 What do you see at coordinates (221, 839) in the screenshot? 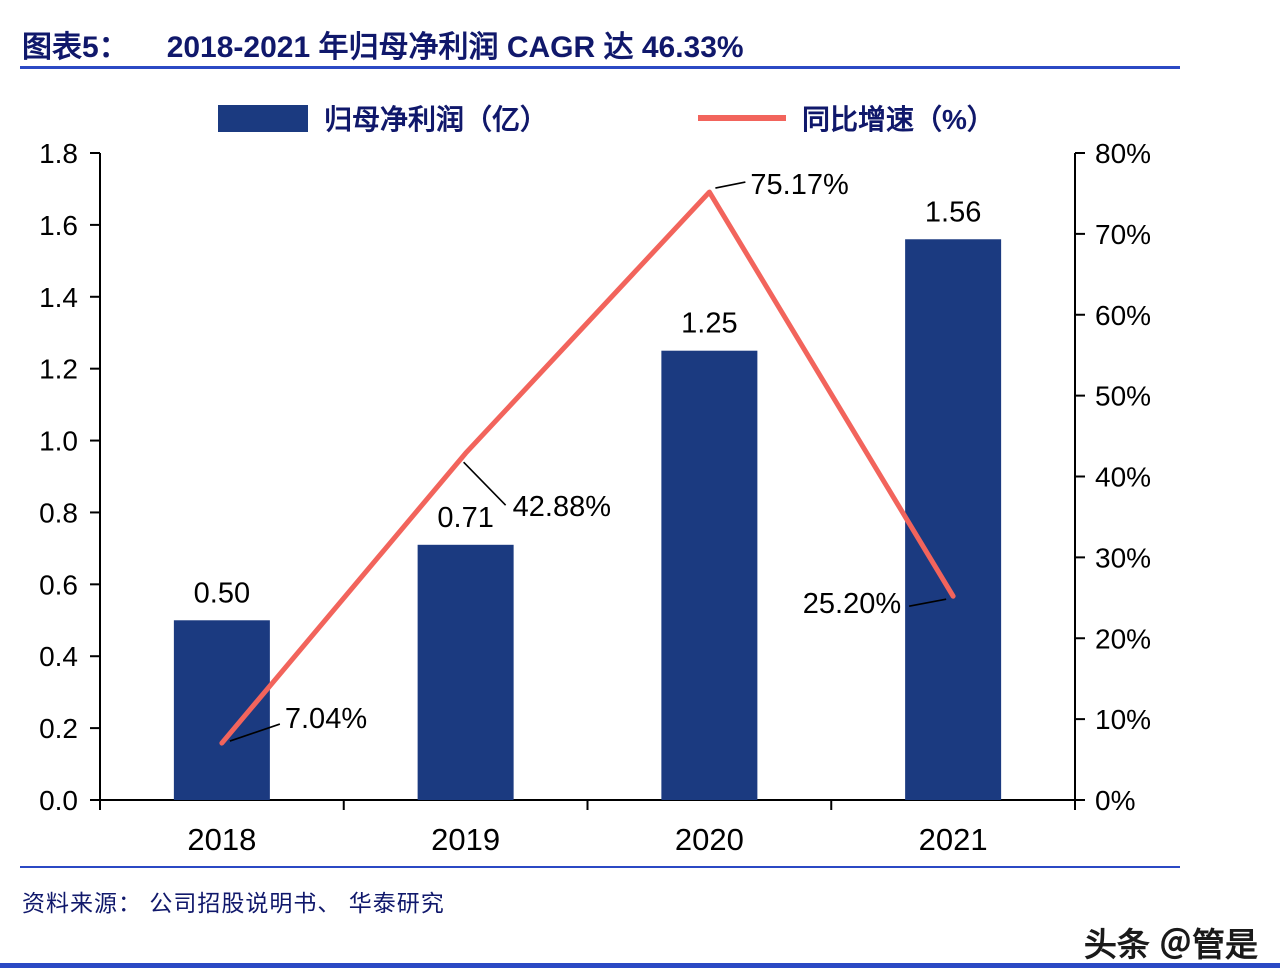
I see `x-category-label: 2018` at bounding box center [221, 839].